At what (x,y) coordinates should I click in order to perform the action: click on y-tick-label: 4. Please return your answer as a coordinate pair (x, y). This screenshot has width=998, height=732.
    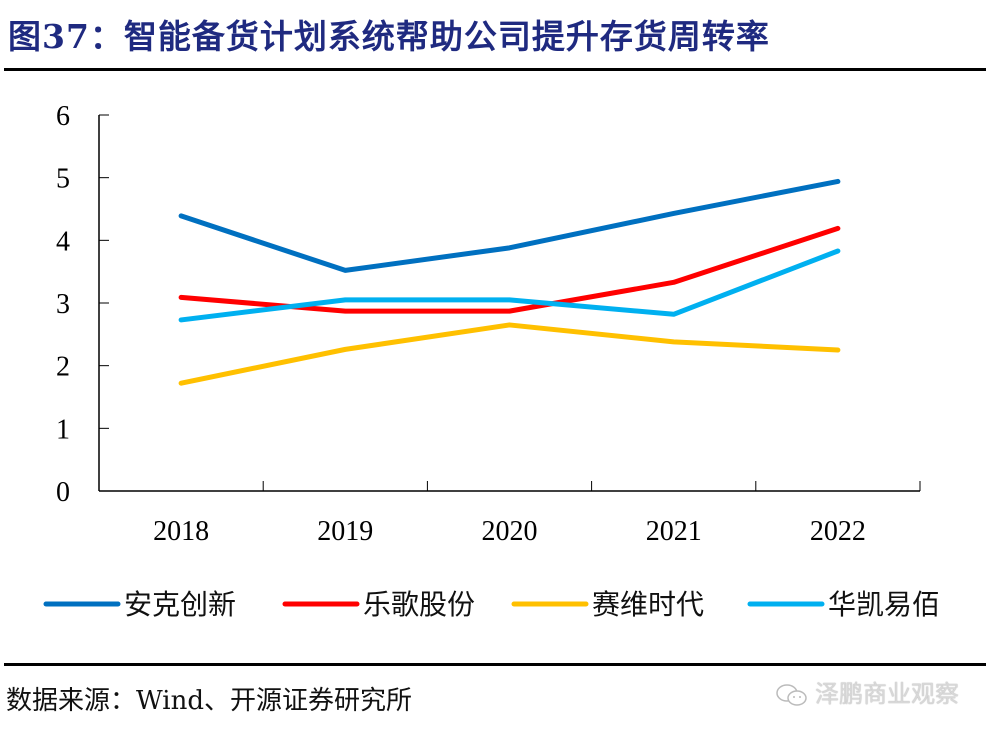
    Looking at the image, I should click on (63, 241).